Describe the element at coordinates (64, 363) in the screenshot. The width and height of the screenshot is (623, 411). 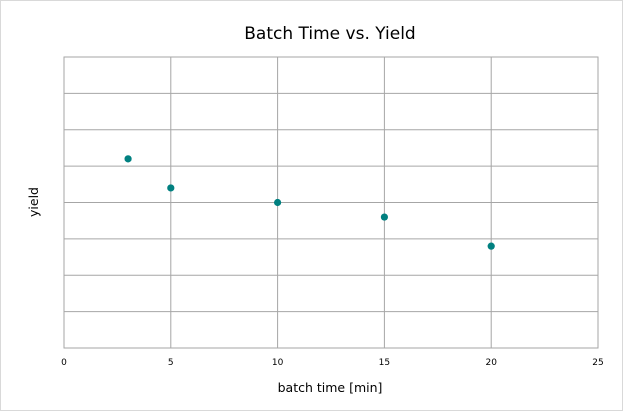
I see `x-tick-label: 0` at that location.